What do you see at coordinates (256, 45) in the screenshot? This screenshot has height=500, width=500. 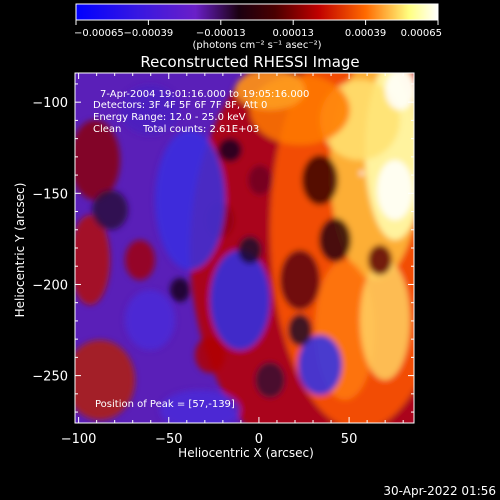 I see `colorbar-unit-label: (photons cm⁻² s⁻¹ asec⁻²)` at bounding box center [256, 45].